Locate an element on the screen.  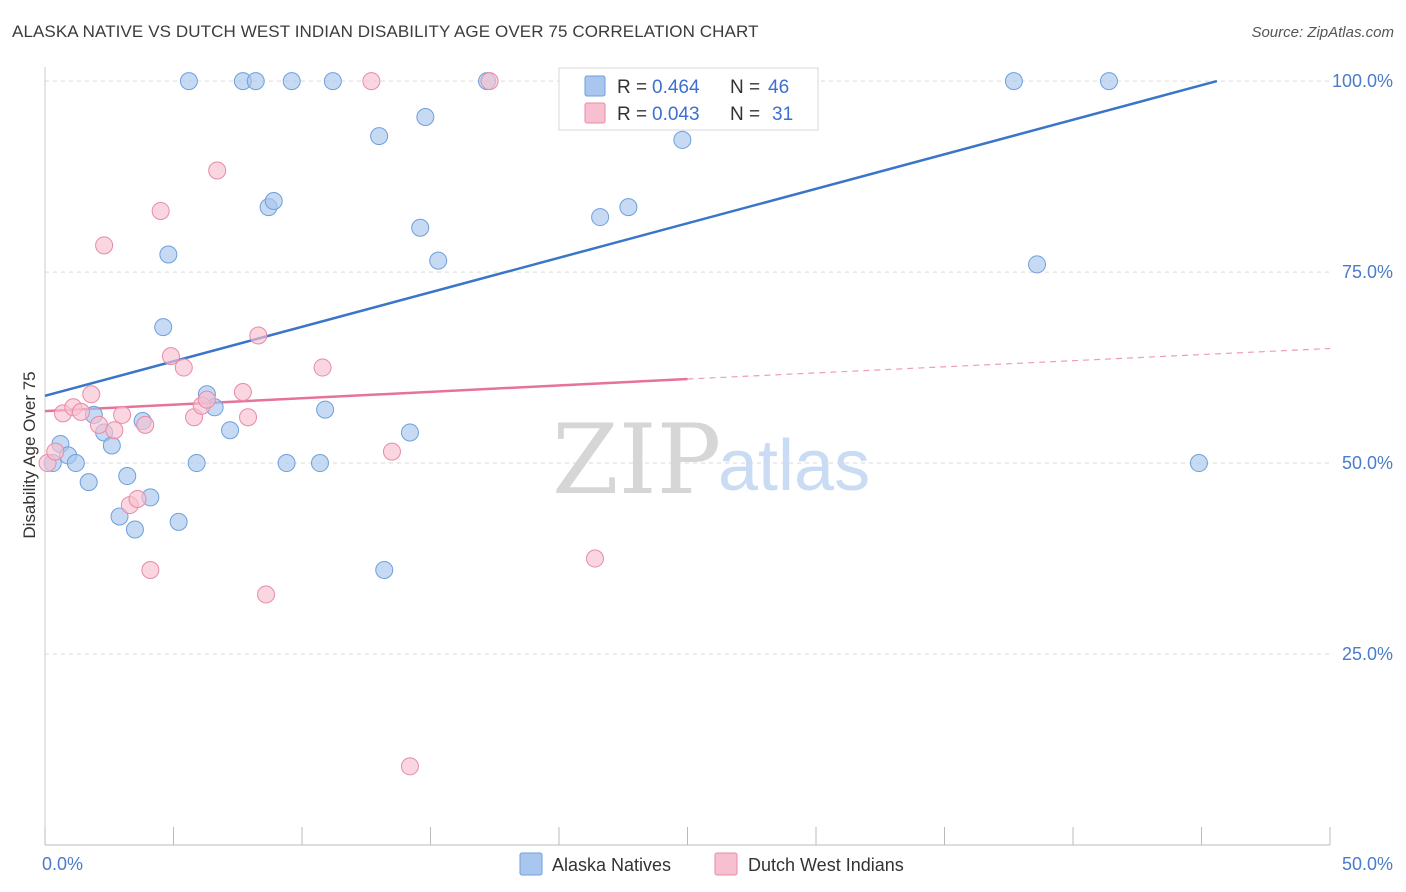
y-tick-label: 50.0% is located at coordinates (1367, 463).